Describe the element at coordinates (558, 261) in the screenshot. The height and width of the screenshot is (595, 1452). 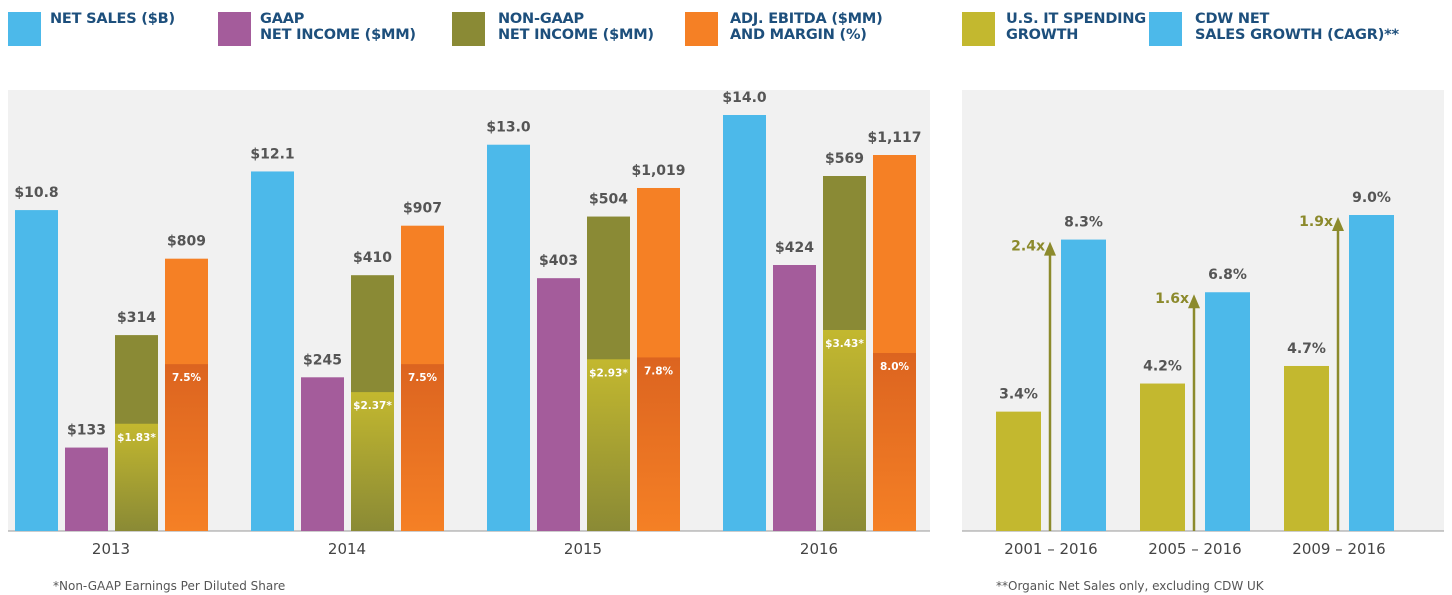
I see `value-label: $403` at that location.